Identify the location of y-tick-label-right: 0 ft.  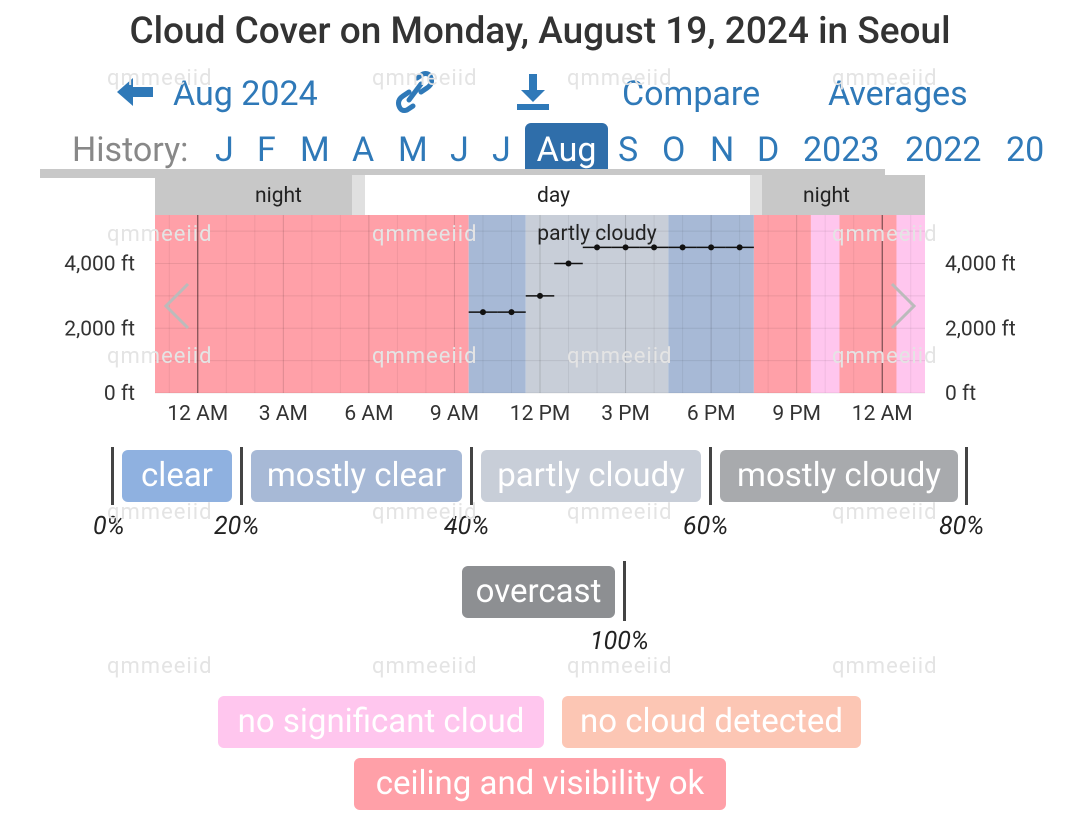
(960, 394).